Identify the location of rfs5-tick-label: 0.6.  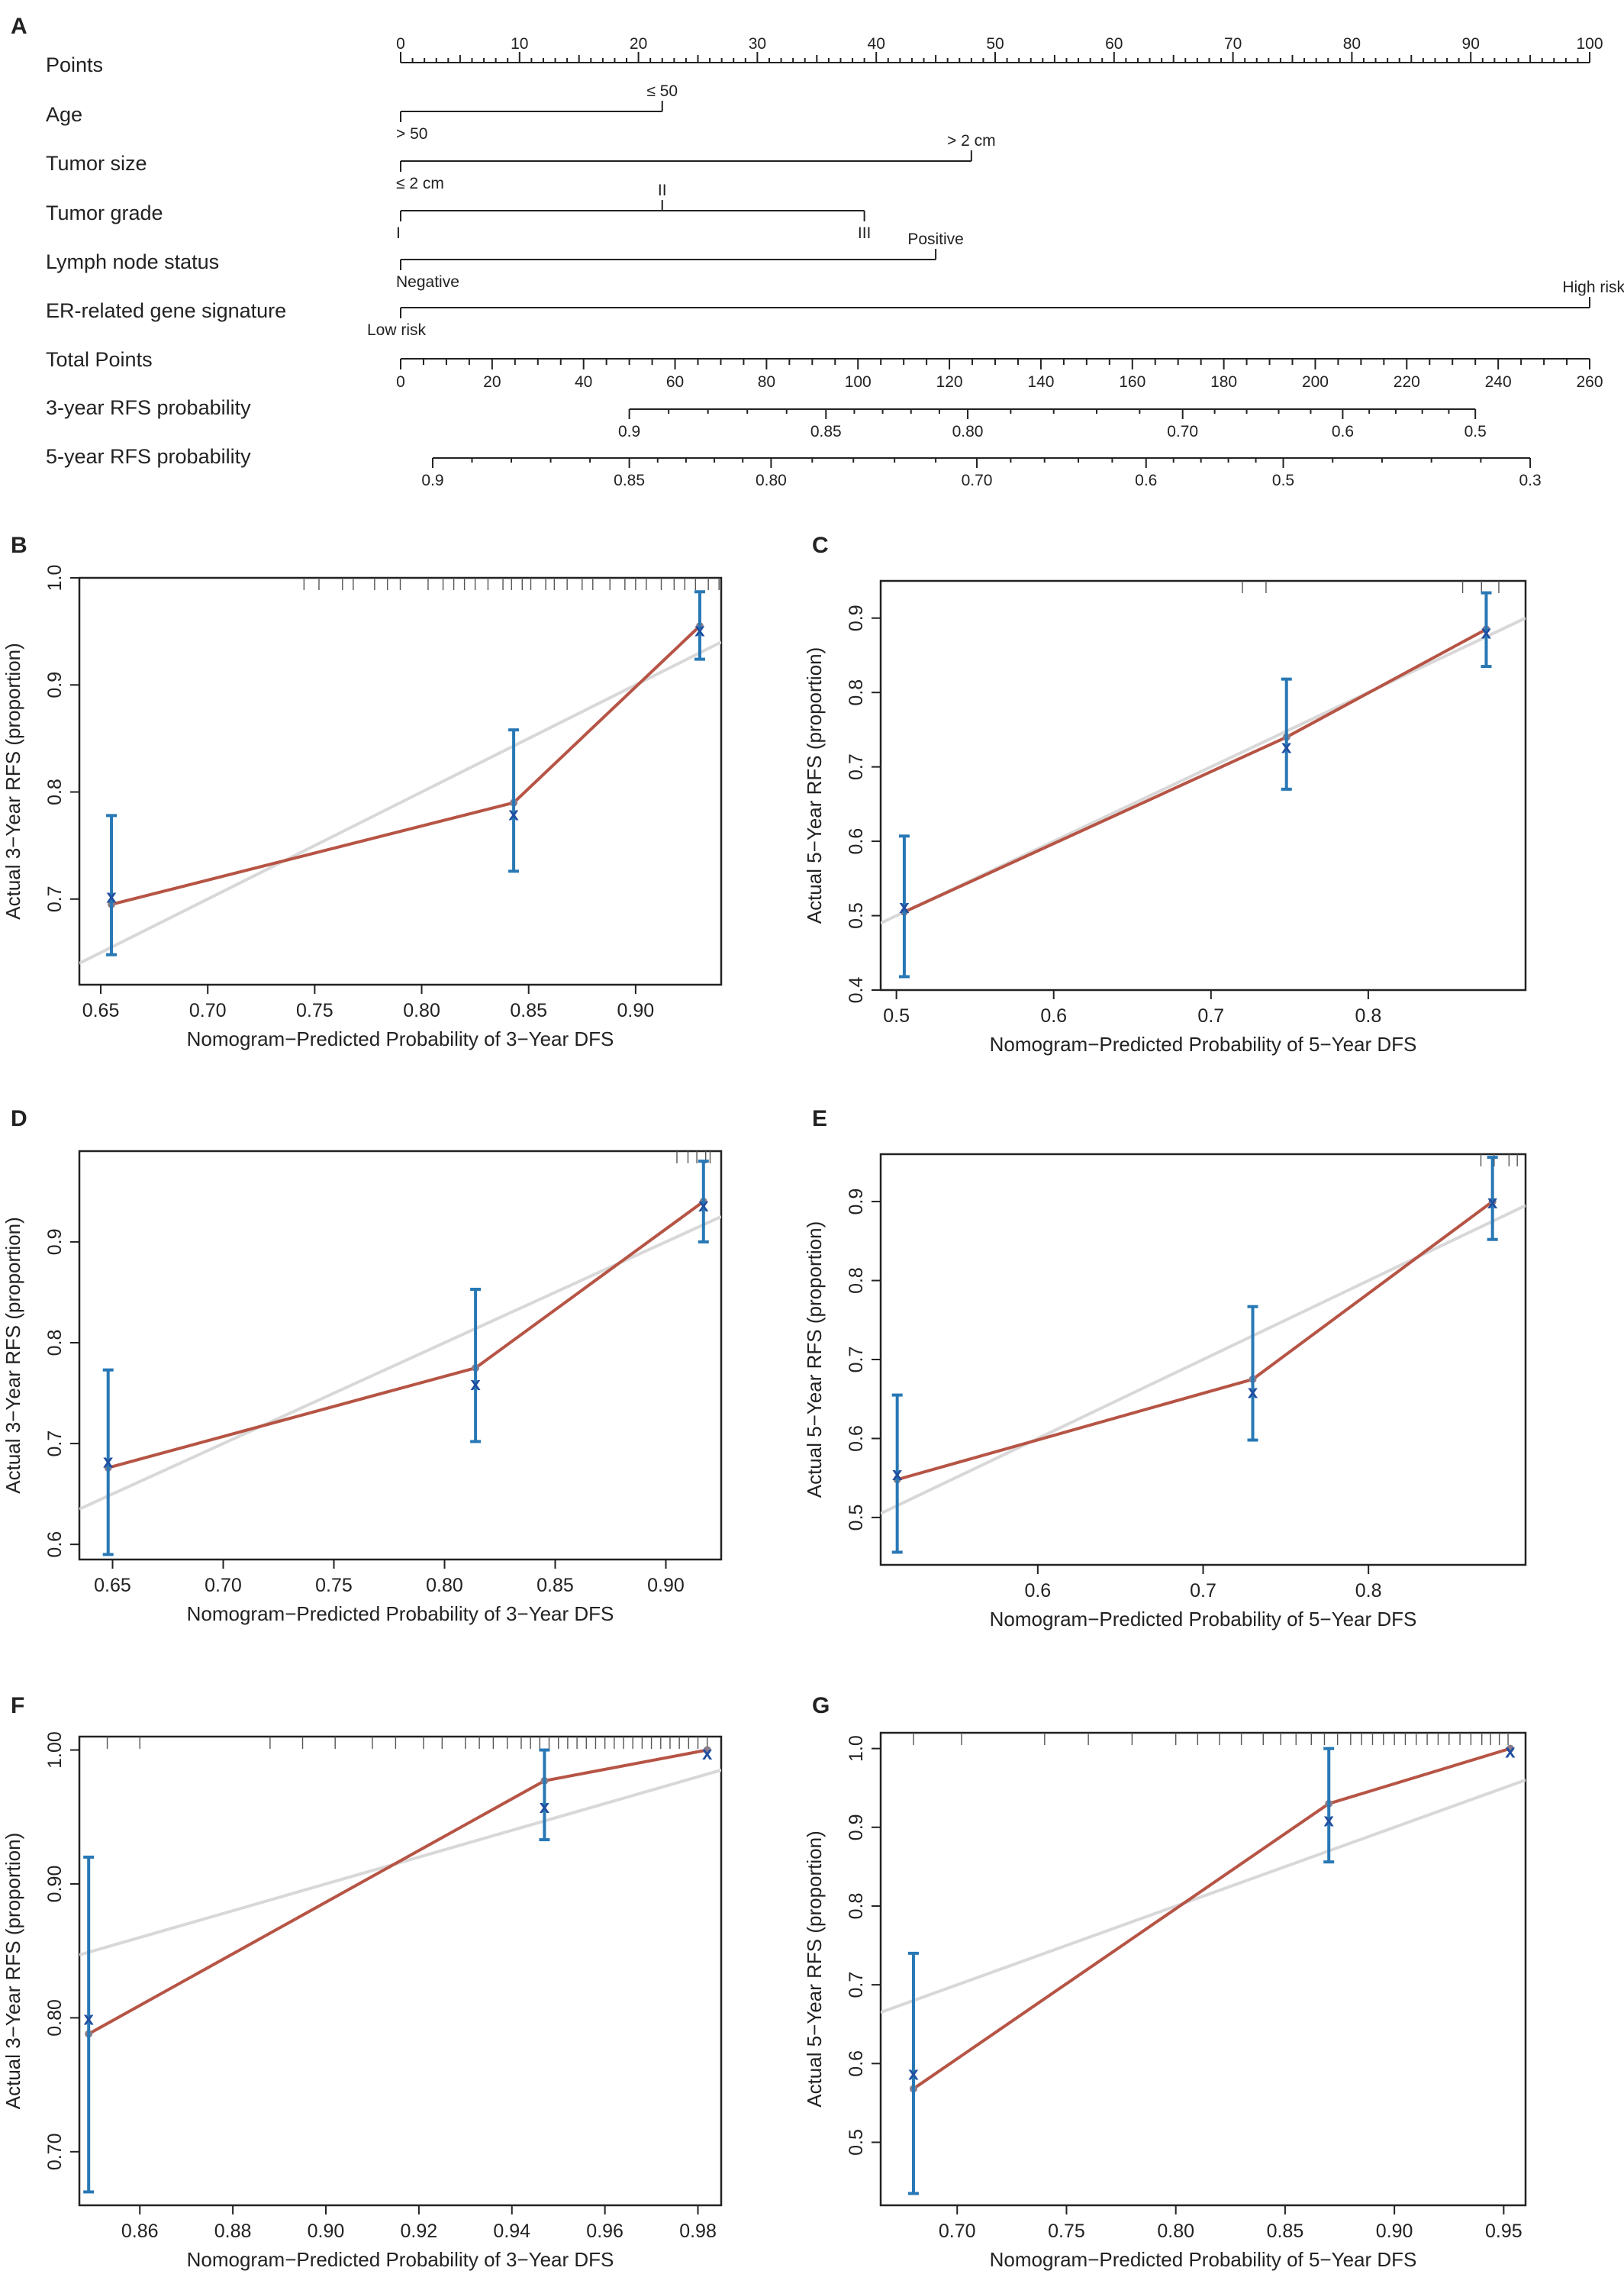
(1146, 480).